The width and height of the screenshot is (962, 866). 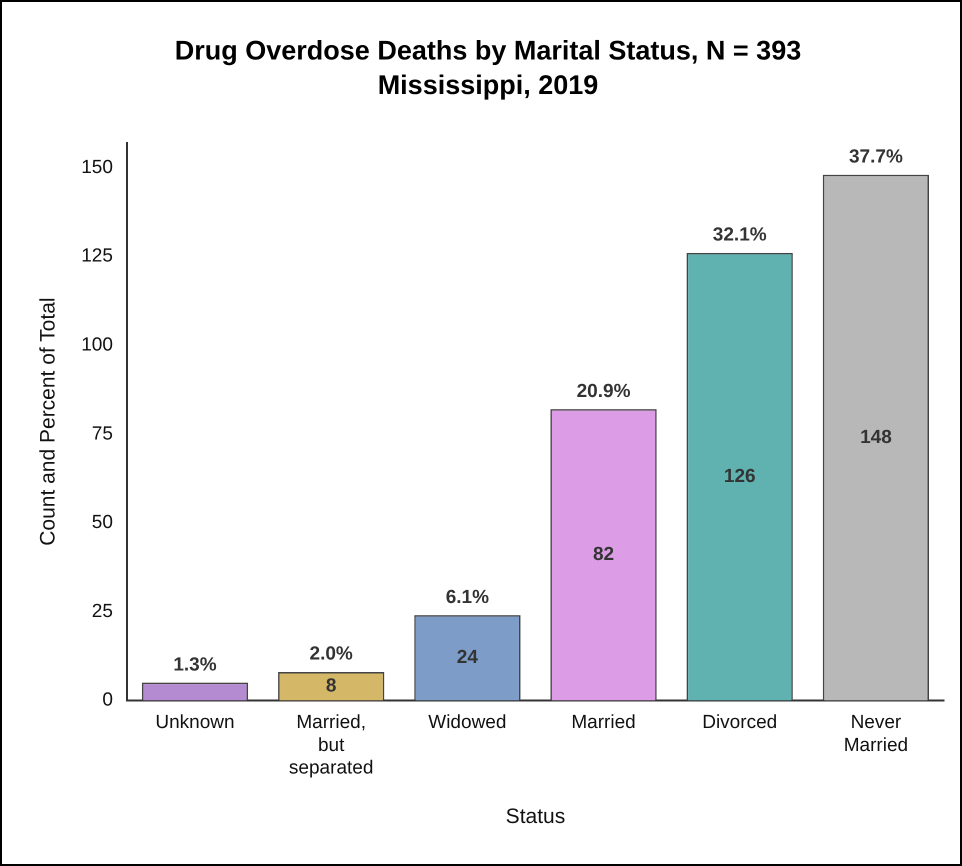 I want to click on y-tick-label: 0, so click(x=107, y=700).